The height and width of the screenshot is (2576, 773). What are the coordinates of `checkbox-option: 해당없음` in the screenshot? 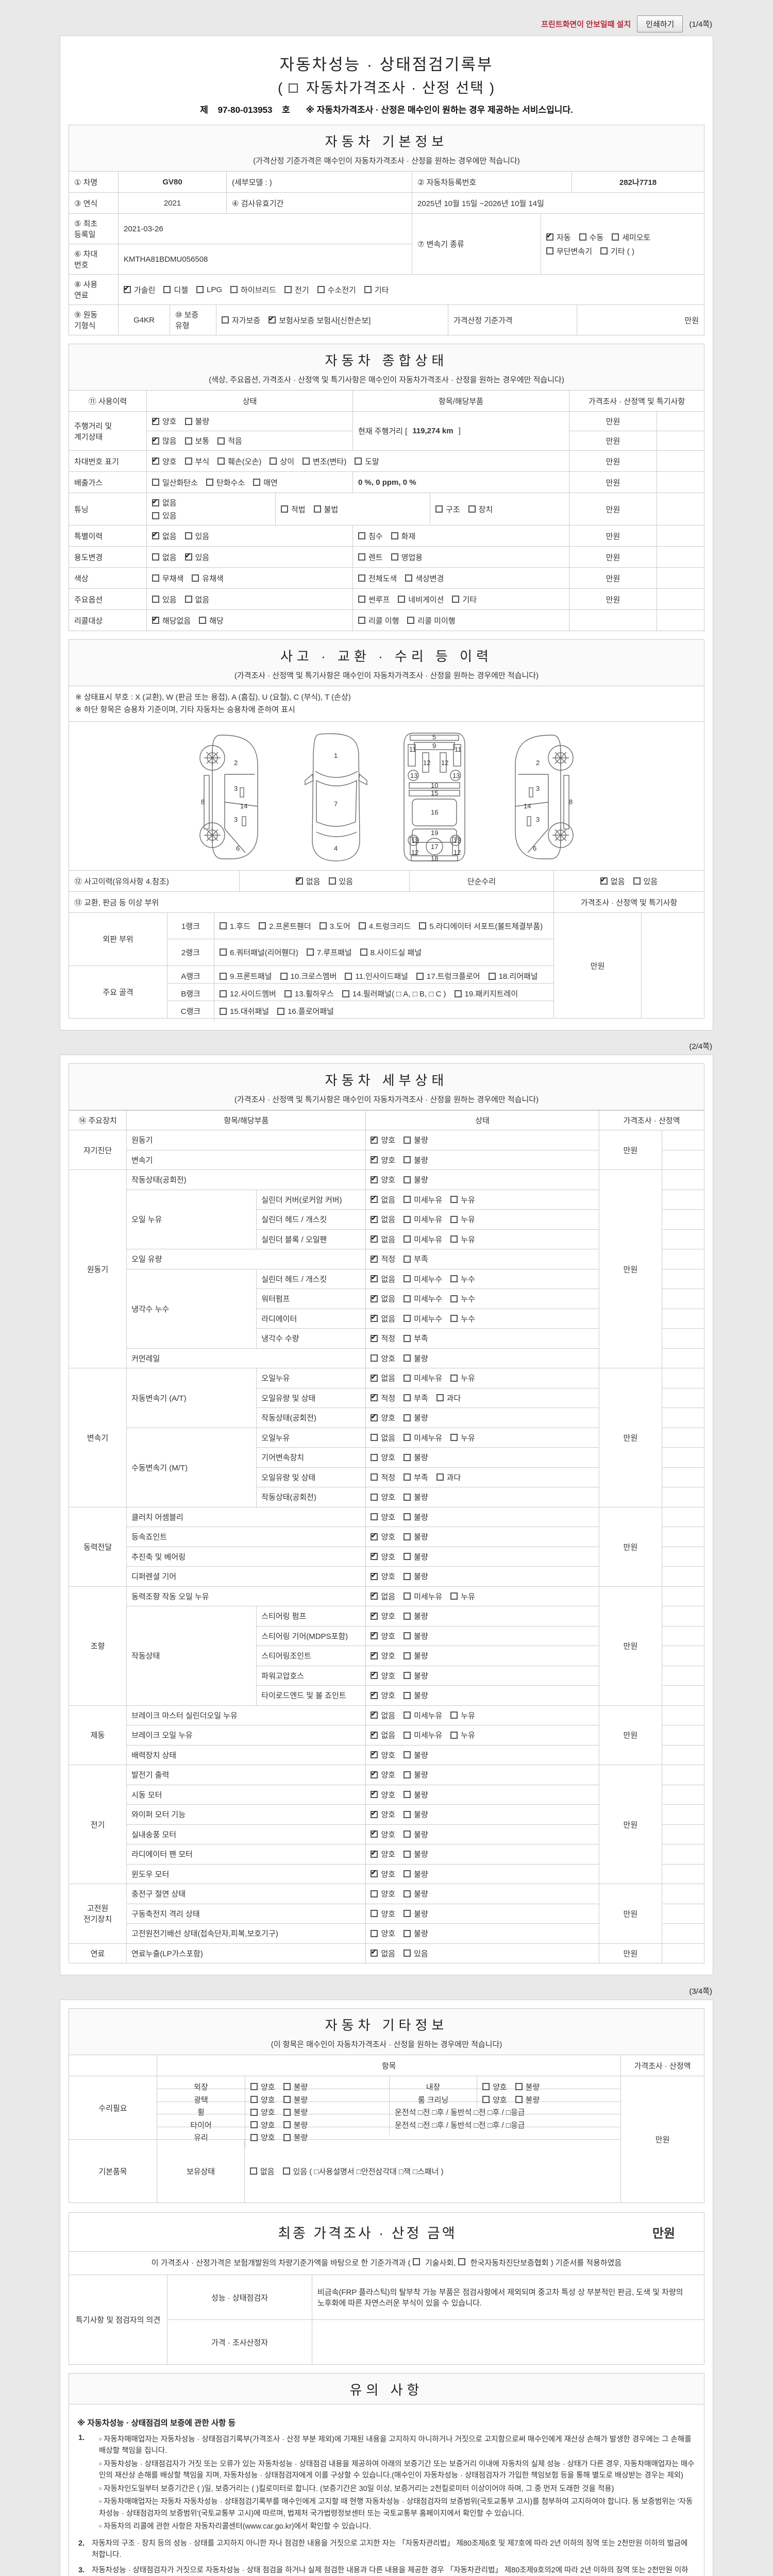 It's located at (171, 620).